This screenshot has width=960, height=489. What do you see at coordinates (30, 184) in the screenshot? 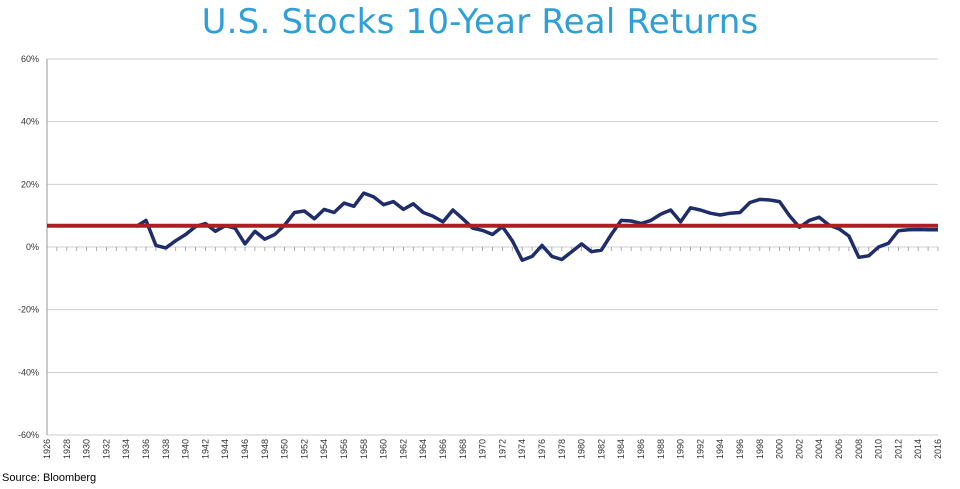
I see `y-tick-label: 20%` at bounding box center [30, 184].